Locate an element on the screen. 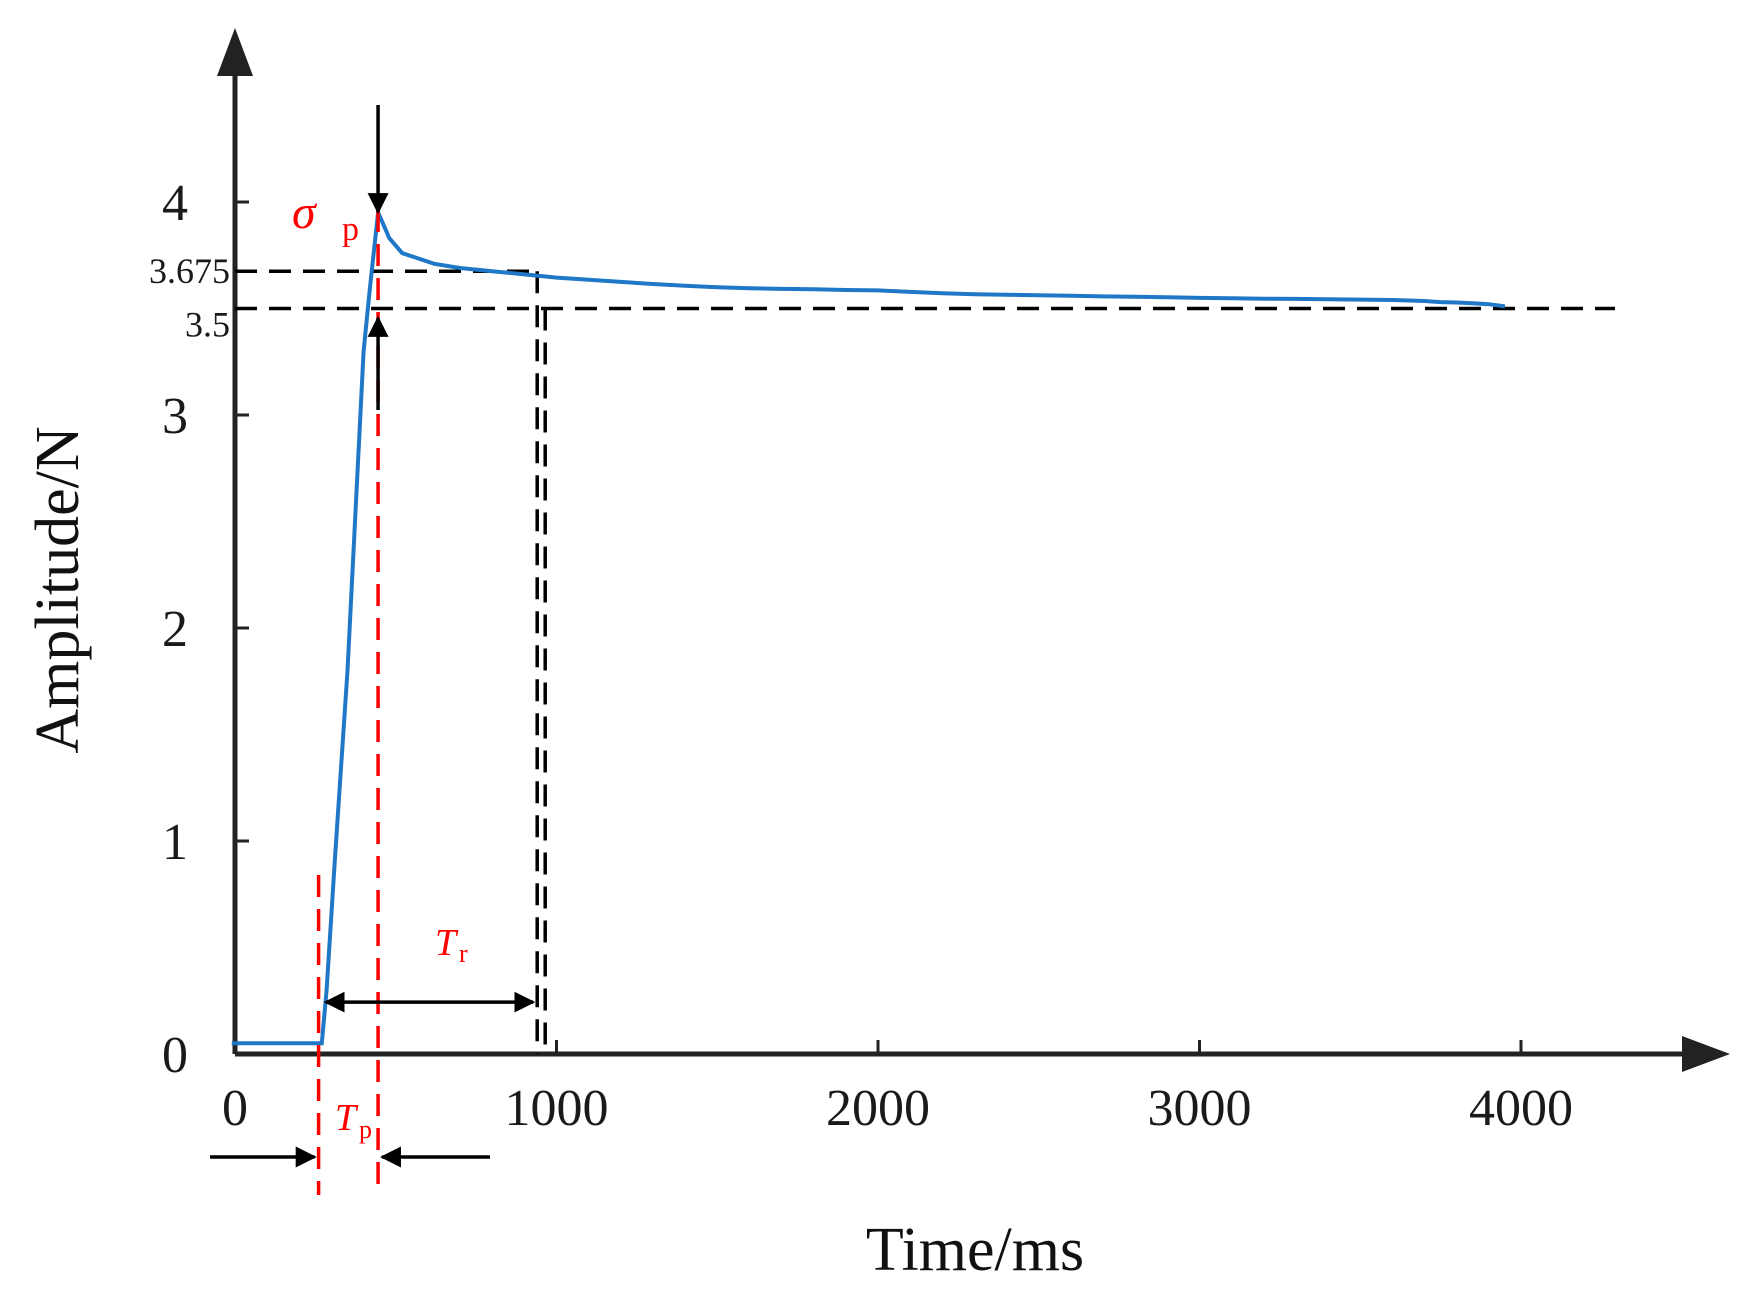 This screenshot has width=1751, height=1294. sigma-p-label: σ is located at coordinates (305, 212).